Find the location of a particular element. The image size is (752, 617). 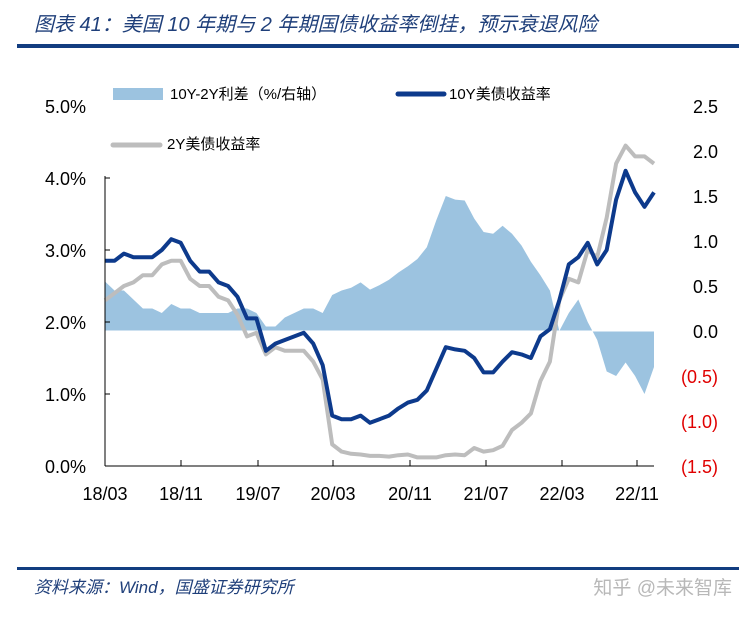

legend-label-spread: 10Y-2Y利差（%/右轴） is located at coordinates (248, 94).